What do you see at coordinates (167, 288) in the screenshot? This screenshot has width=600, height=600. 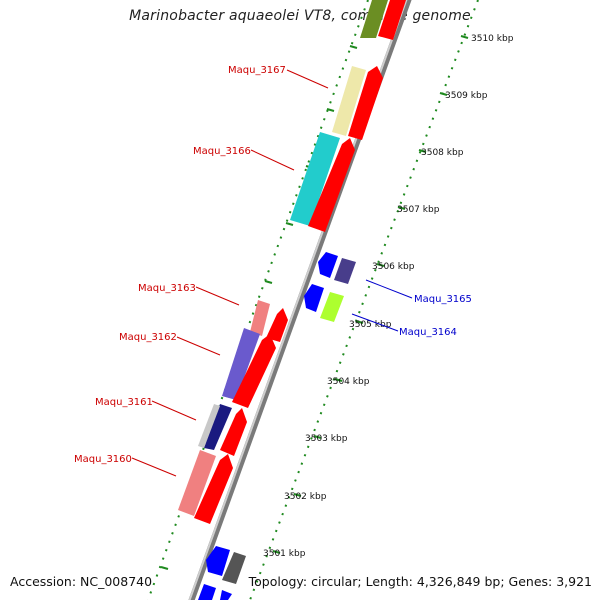 I see `gene-label-maqu-3163: Maqu_3163` at bounding box center [167, 288].